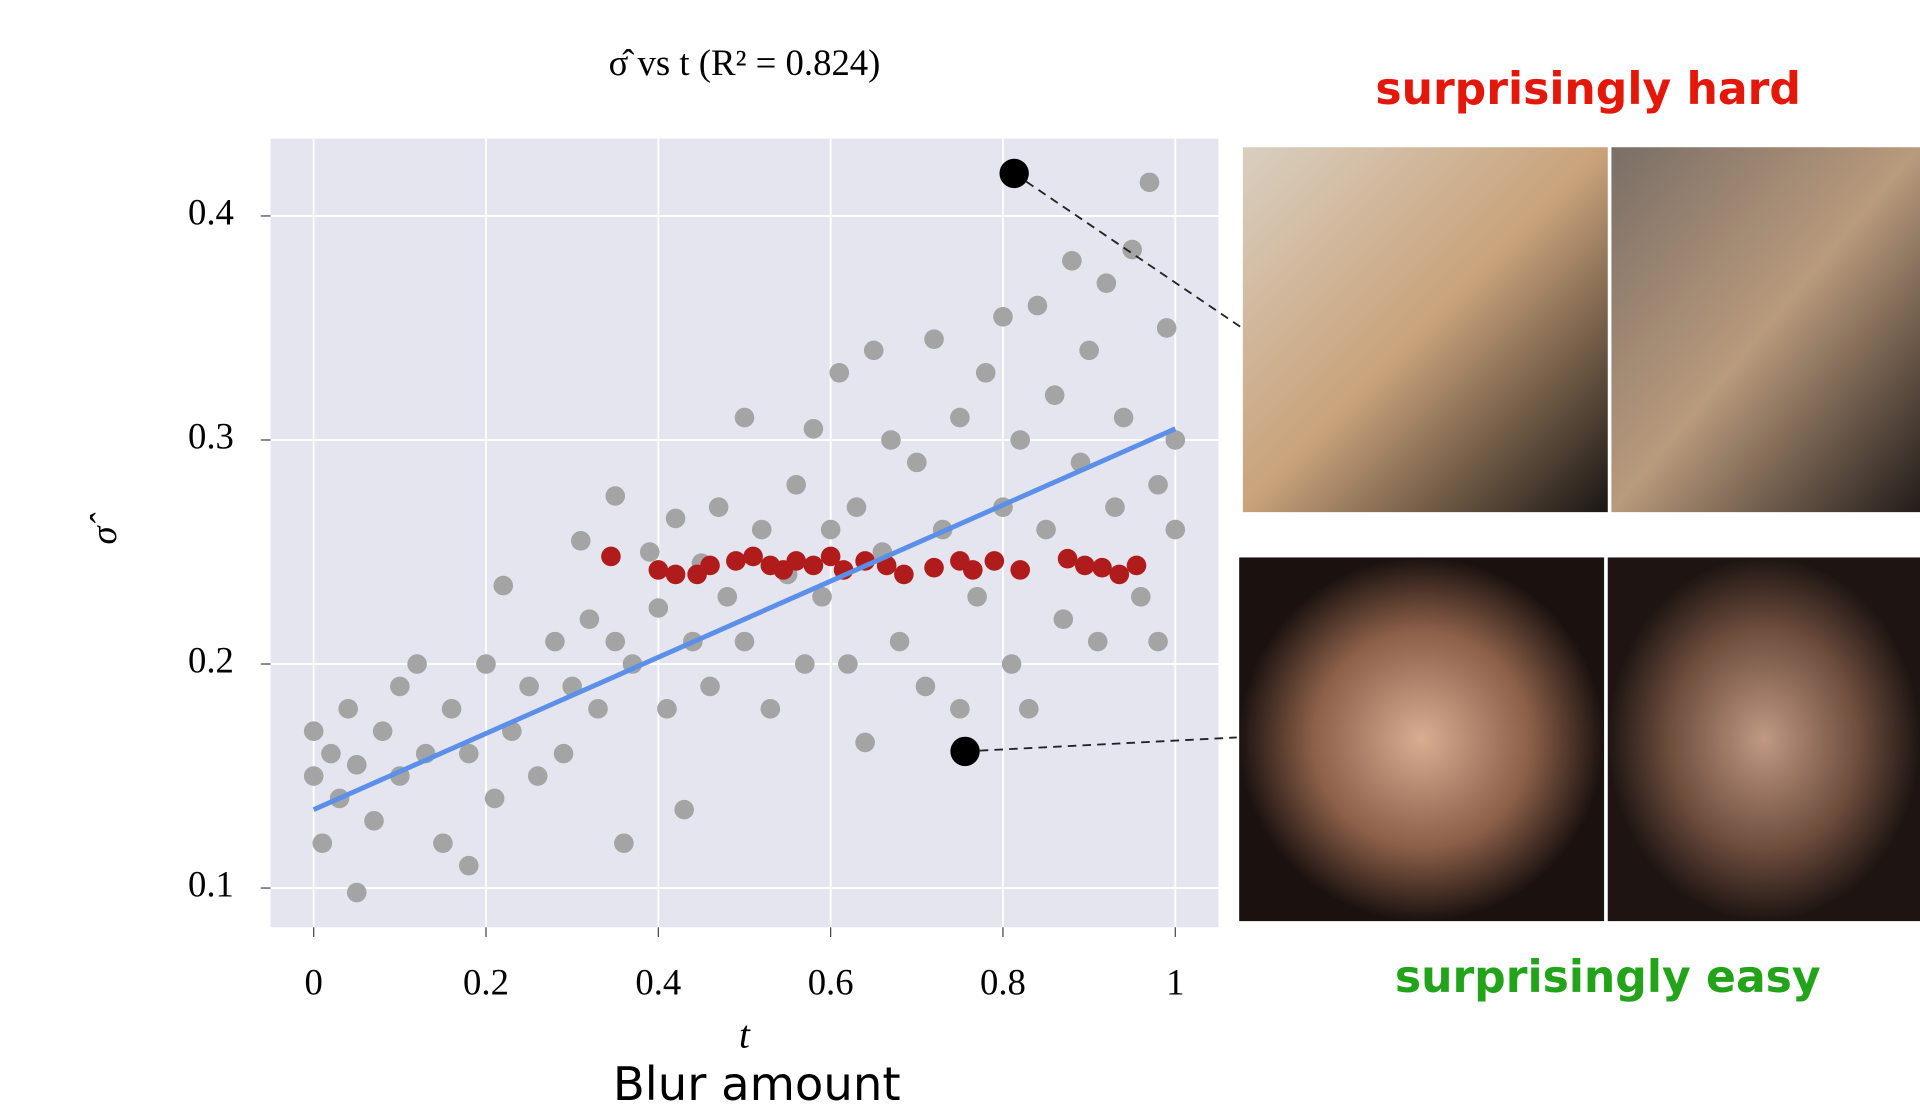  Describe the element at coordinates (1763, 739) in the screenshot. I see `face-photo-blurred` at that location.